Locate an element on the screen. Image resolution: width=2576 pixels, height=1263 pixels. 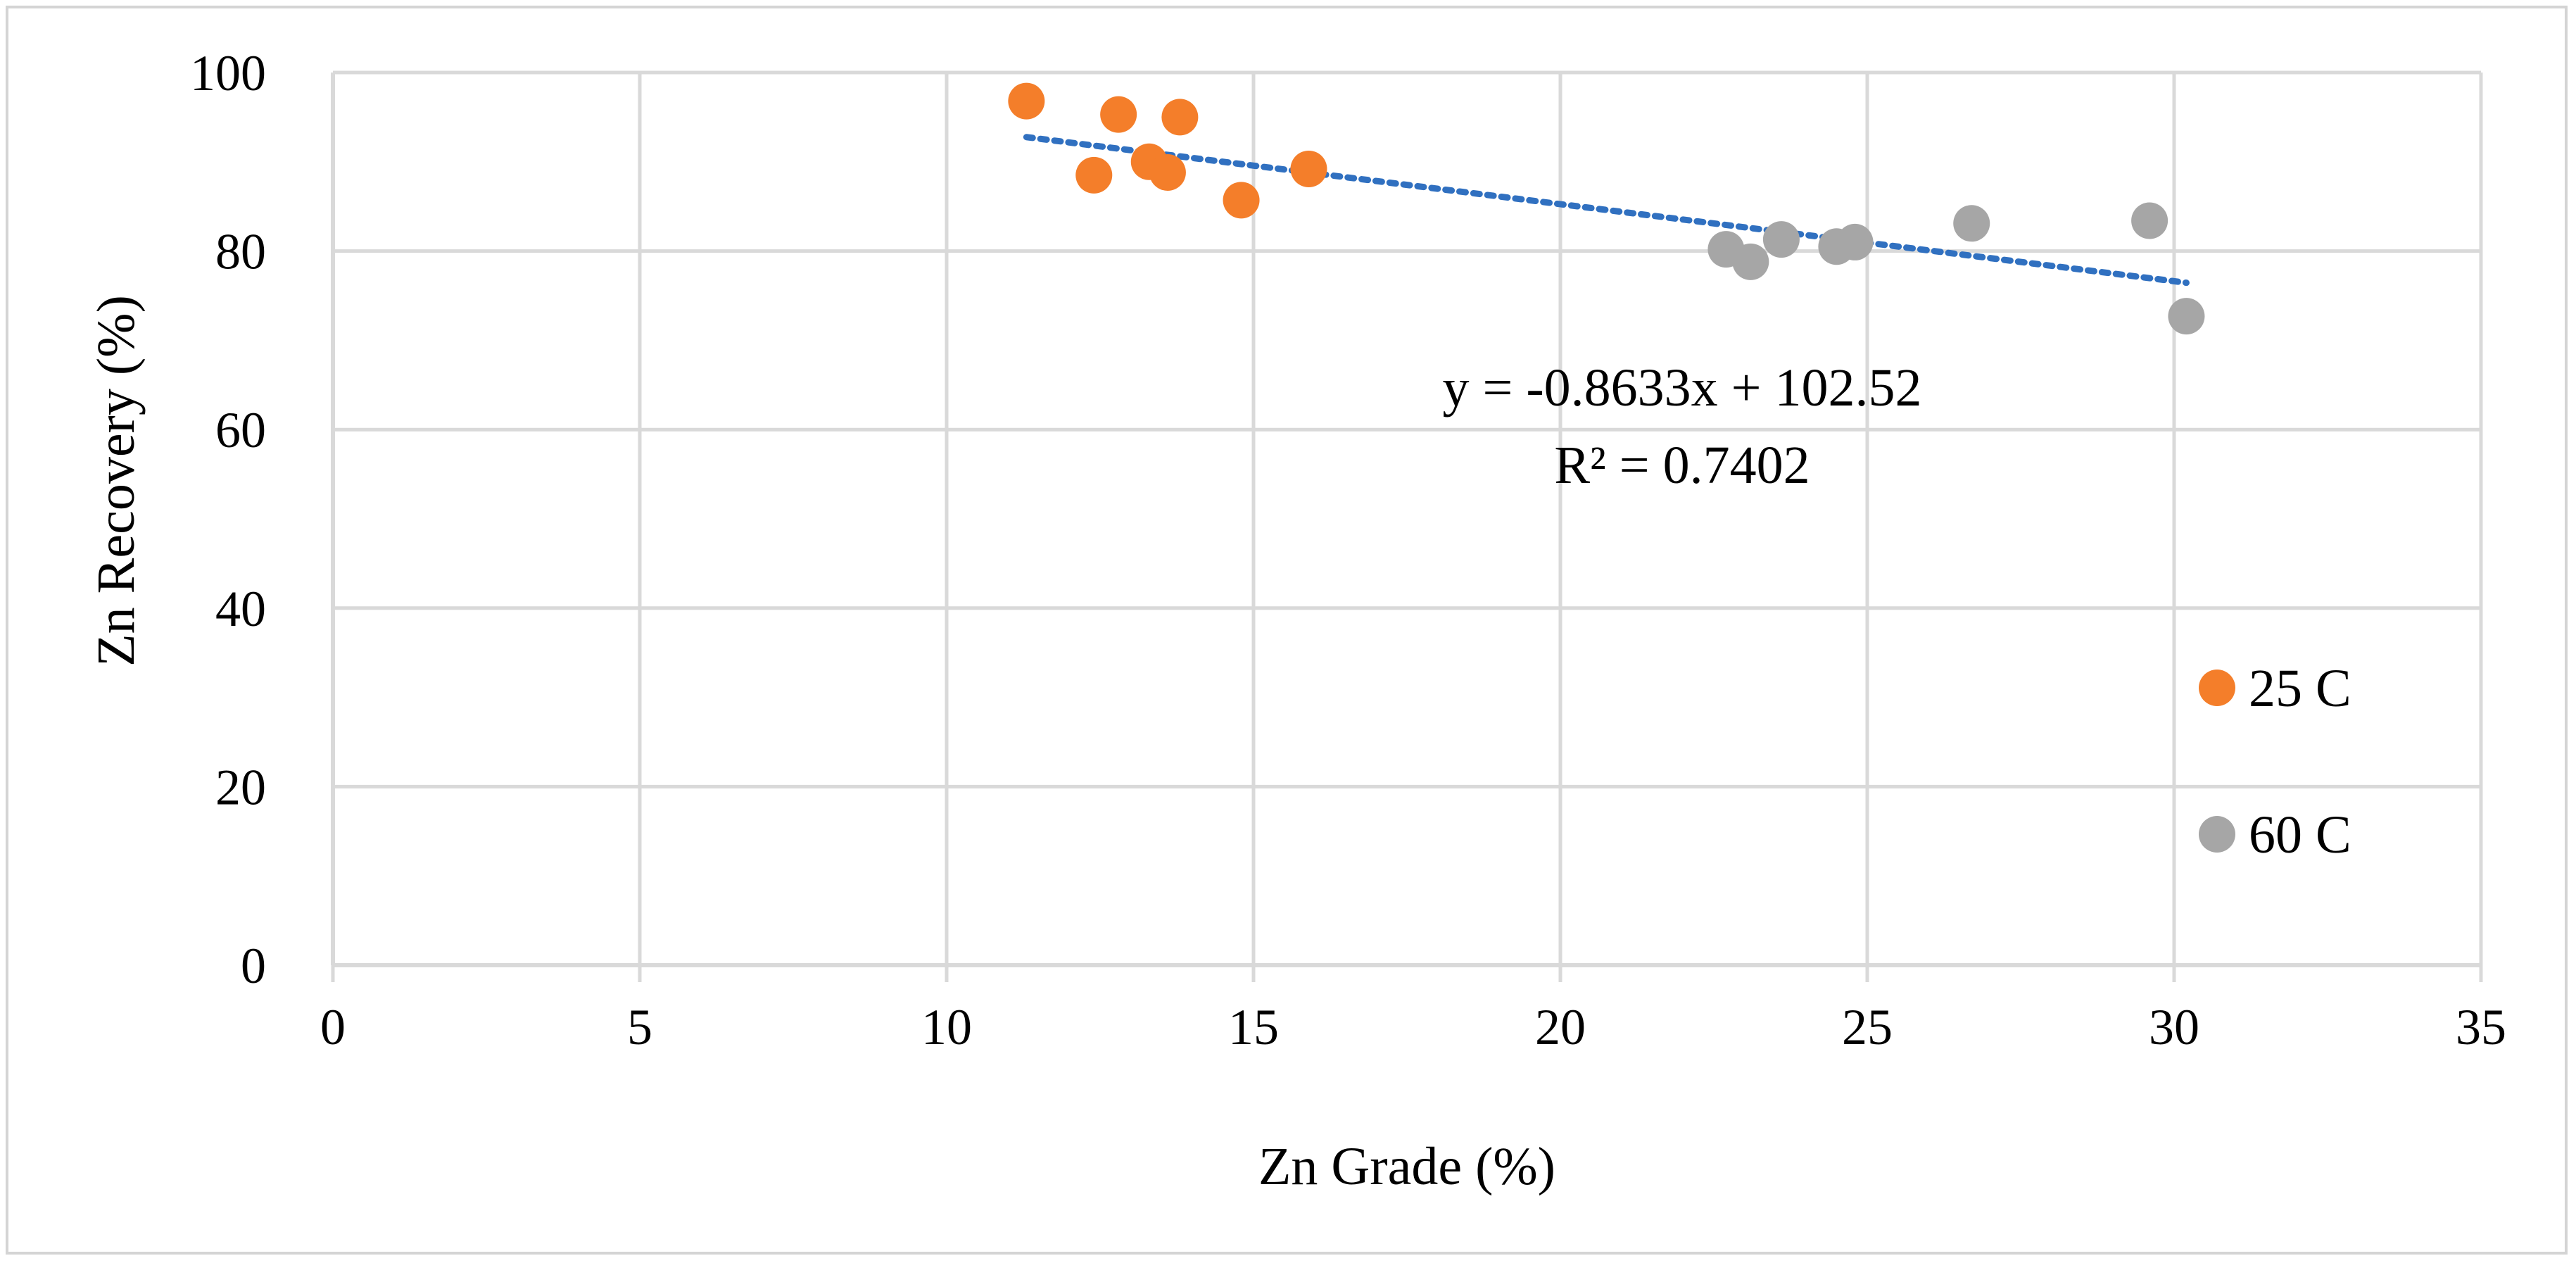
trendline-r2: R² = 0.7402 is located at coordinates (1682, 465).